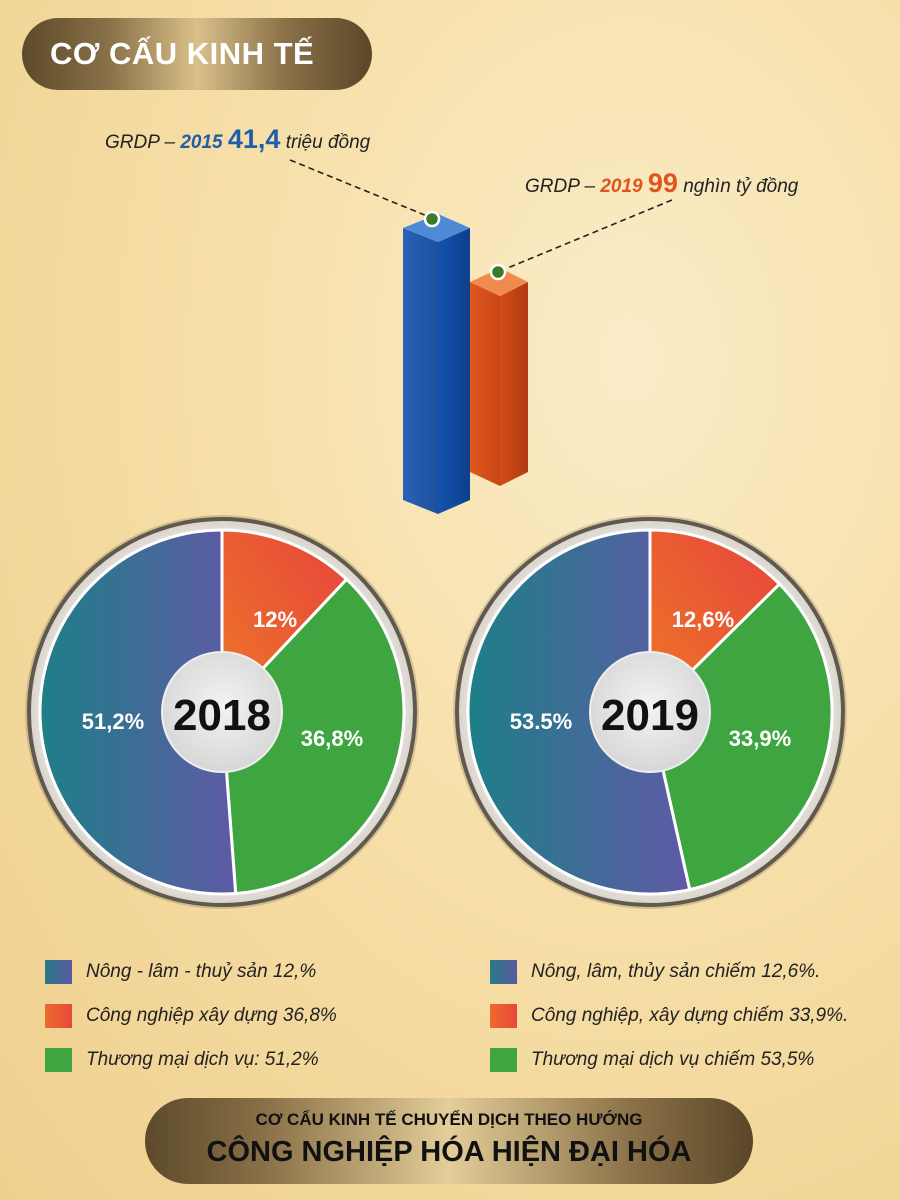 The height and width of the screenshot is (1200, 900). I want to click on legend-item-agriculture: Nông, lâm, thủy sản chiếm 12,6%., so click(669, 972).